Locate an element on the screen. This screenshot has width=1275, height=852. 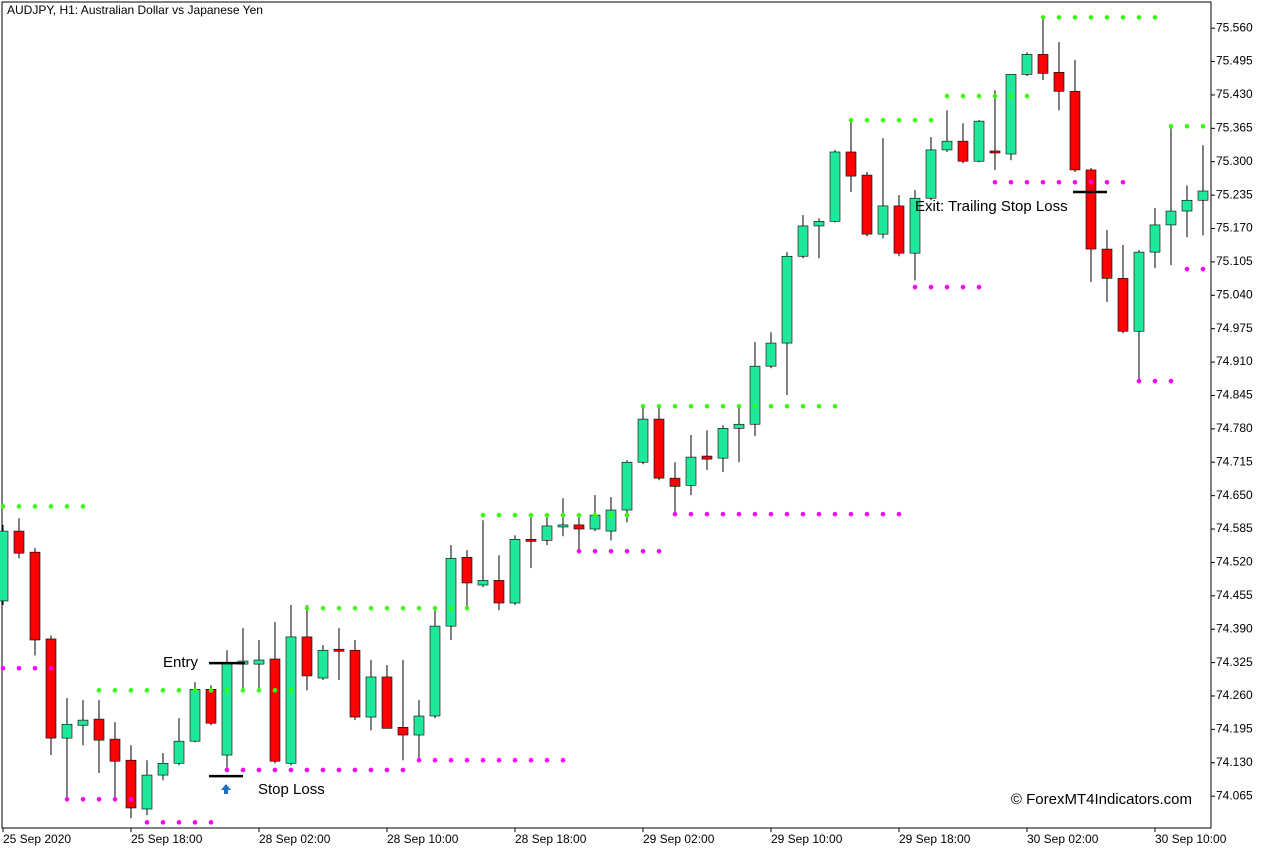
y-tick-label: 75.430 is located at coordinates (1234, 94).